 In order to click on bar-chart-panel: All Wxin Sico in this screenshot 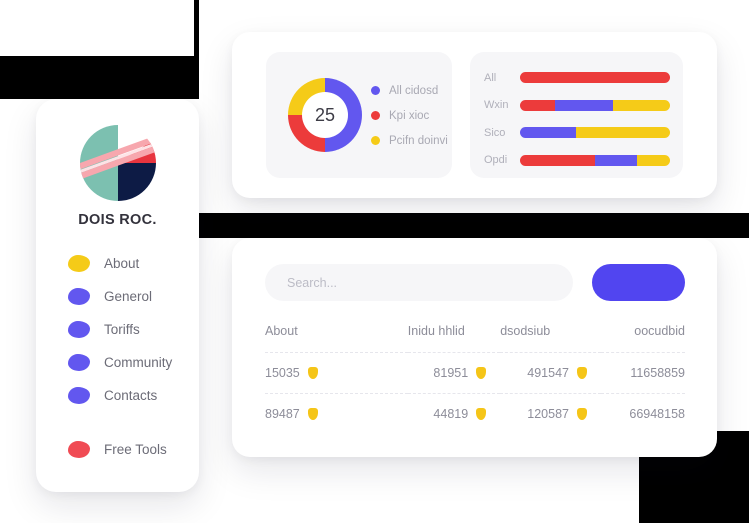, I will do `click(576, 115)`.